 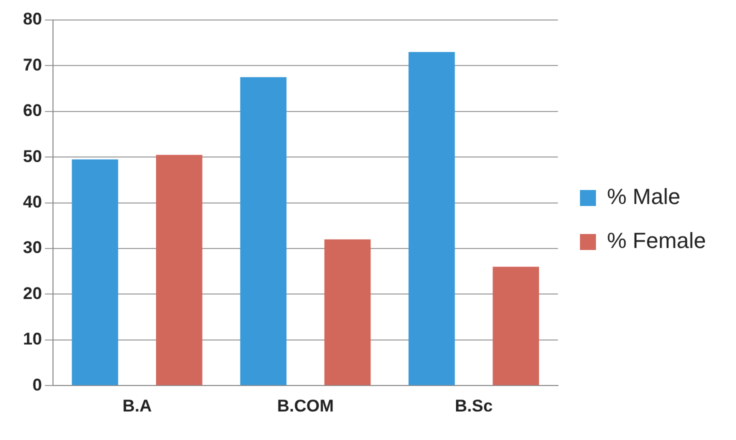 What do you see at coordinates (305, 406) in the screenshot?
I see `x-tick-label: B.COM` at bounding box center [305, 406].